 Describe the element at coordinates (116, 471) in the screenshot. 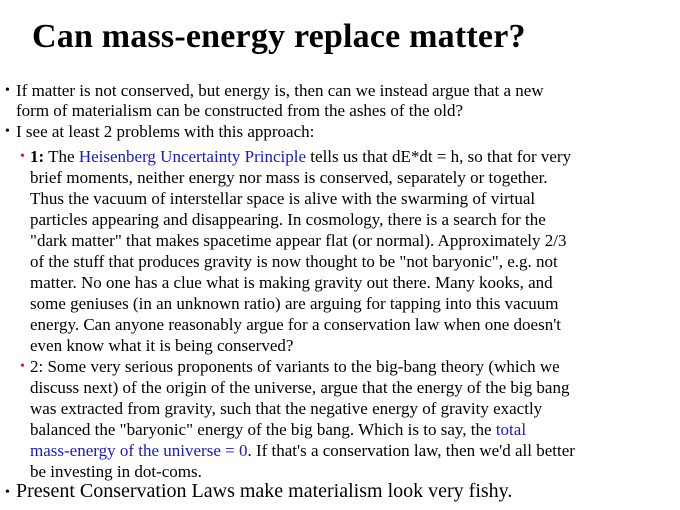

I see `sub-2-line: be investing in dot-coms.` at that location.